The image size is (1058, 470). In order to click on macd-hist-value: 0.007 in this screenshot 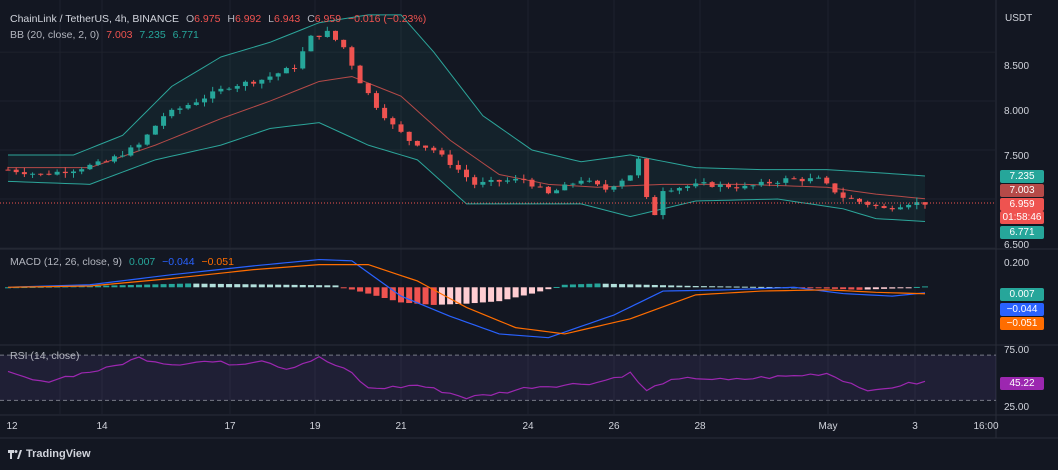, I will do `click(142, 262)`.